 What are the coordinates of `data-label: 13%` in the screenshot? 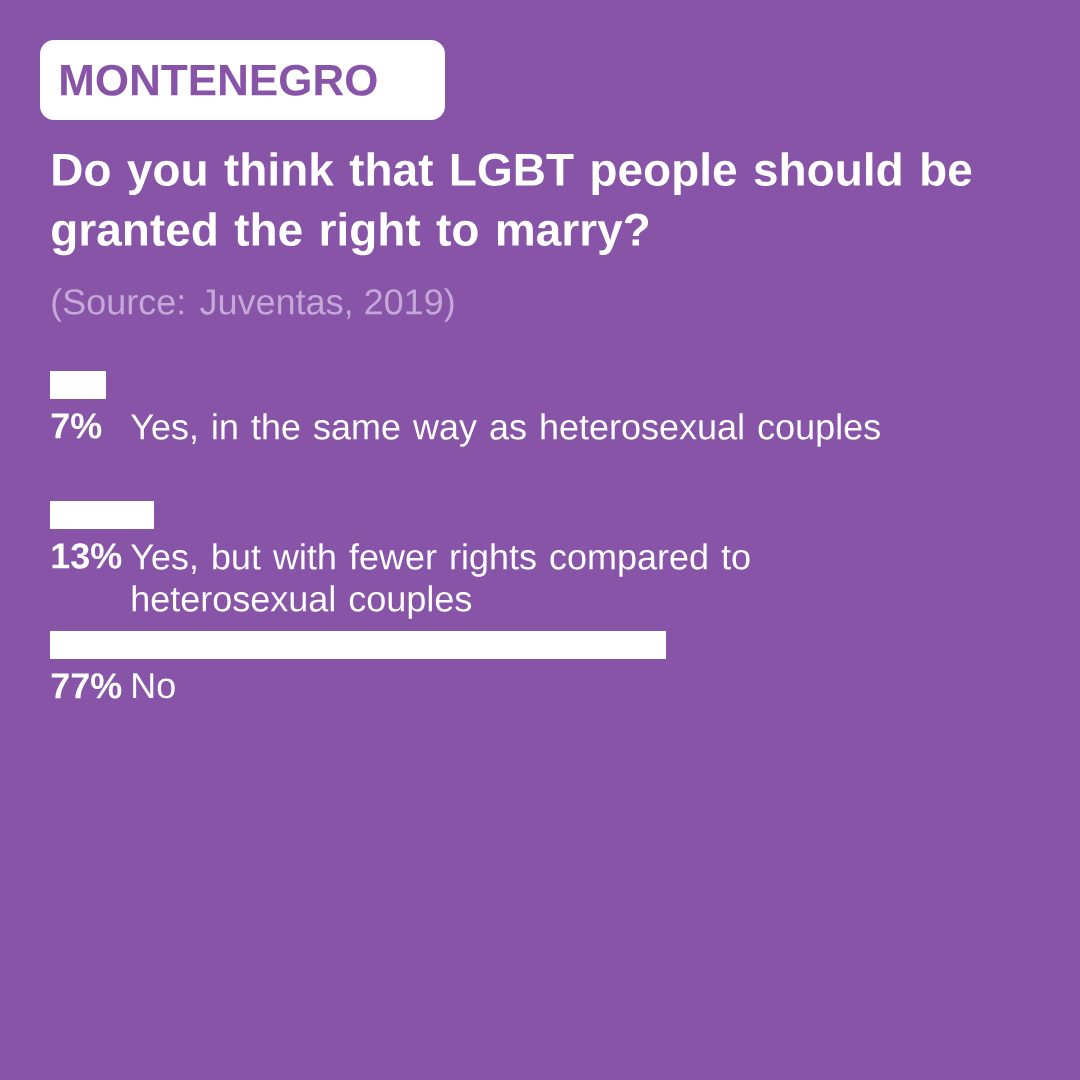 It's located at (87, 556).